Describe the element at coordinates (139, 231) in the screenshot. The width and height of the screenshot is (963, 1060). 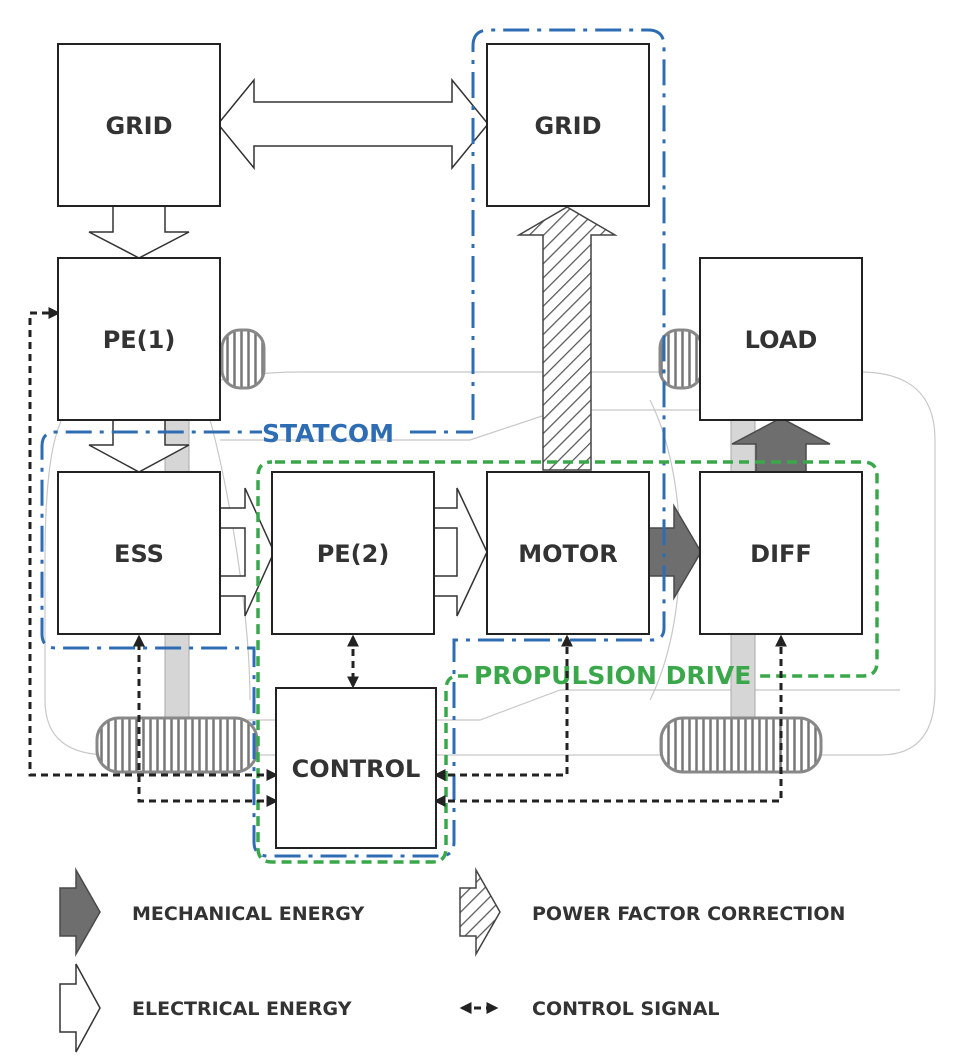
I see `arrow-grid-to-pe1` at that location.